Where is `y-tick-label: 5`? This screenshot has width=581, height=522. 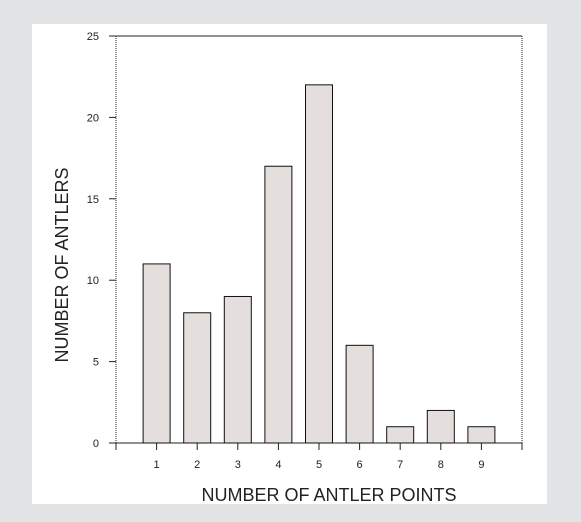 y-tick-label: 5 is located at coordinates (96, 363).